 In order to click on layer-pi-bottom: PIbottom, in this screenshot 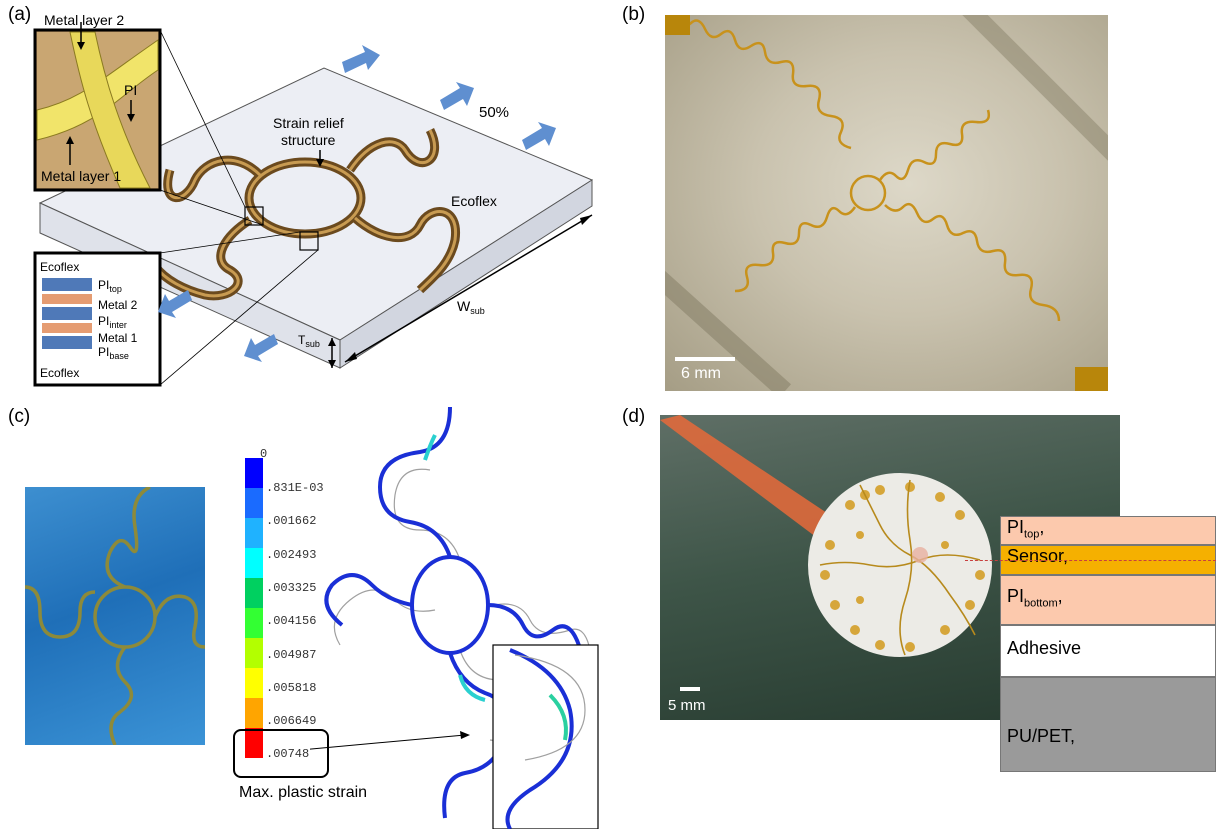, I will do `click(1108, 600)`.